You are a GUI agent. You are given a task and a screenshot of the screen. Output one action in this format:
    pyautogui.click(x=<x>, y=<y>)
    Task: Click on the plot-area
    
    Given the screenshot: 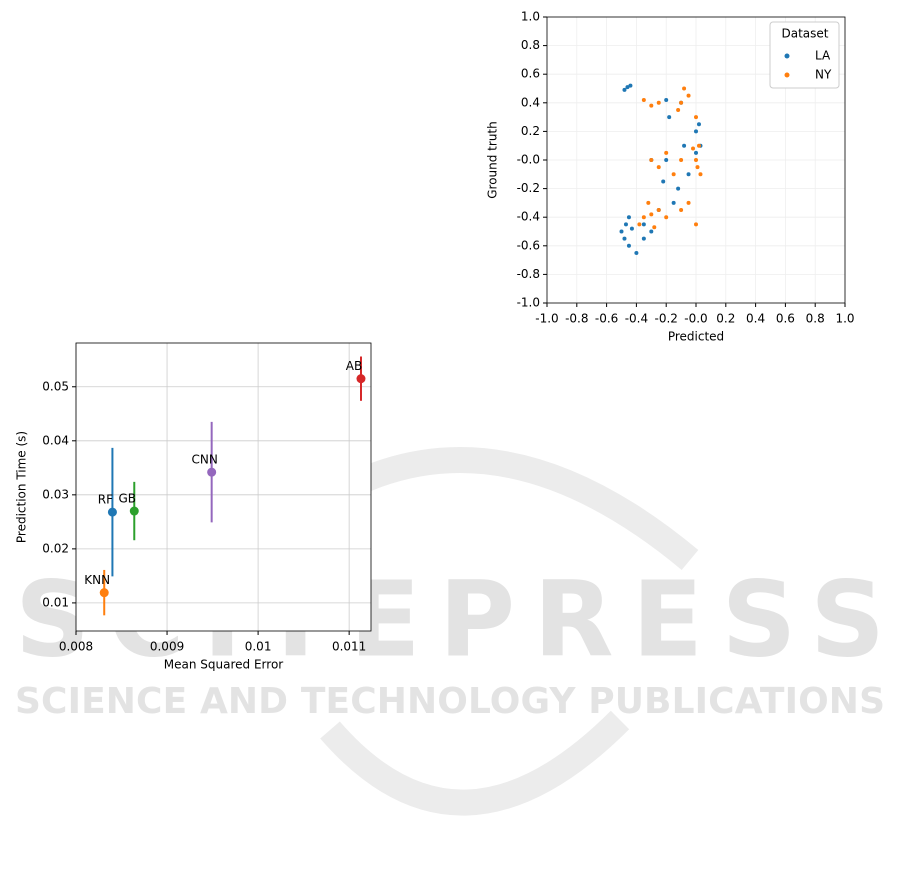 What is the action you would take?
    pyautogui.click(x=223, y=487)
    